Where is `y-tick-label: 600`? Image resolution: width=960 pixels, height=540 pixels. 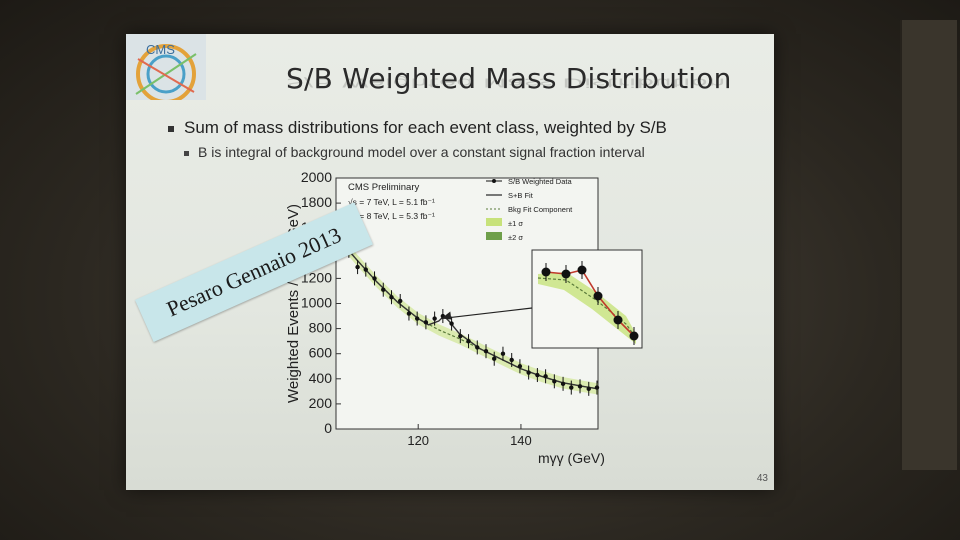 y-tick-label: 600 is located at coordinates (321, 353).